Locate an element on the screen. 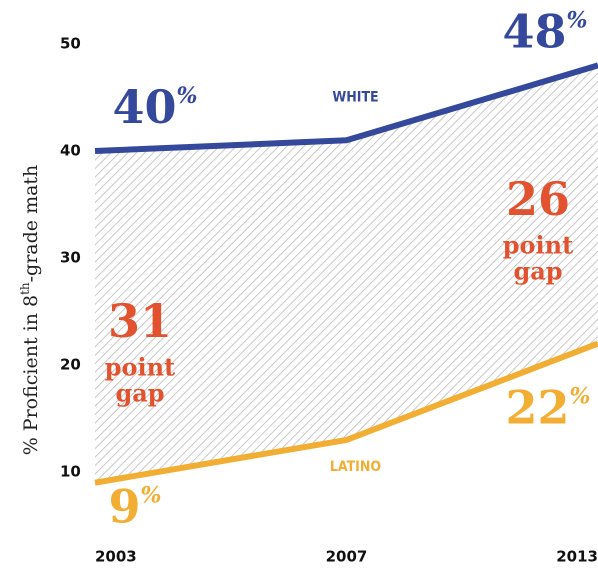  x-tick-label: 2003 is located at coordinates (116, 557).